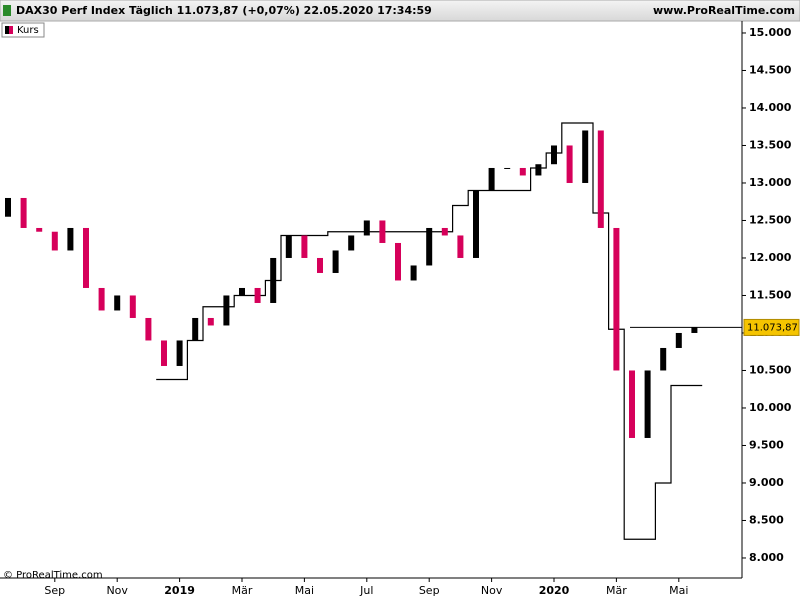  Describe the element at coordinates (770, 32) in the screenshot. I see `y-tick-label: 15.000` at that location.